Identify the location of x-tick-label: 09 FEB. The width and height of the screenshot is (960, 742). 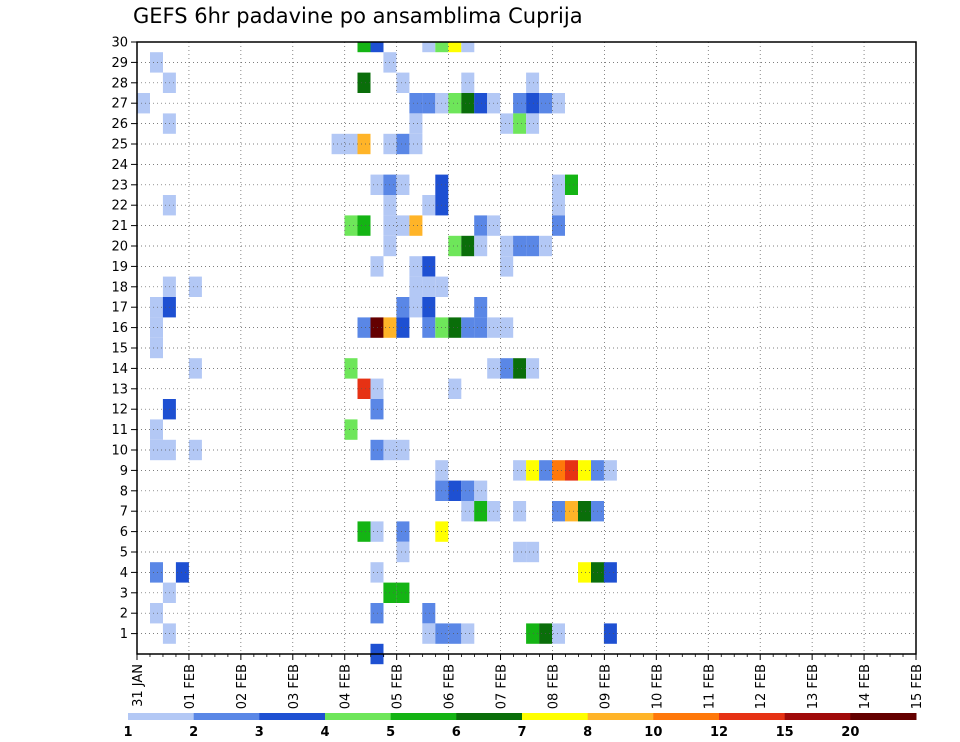
(605, 686).